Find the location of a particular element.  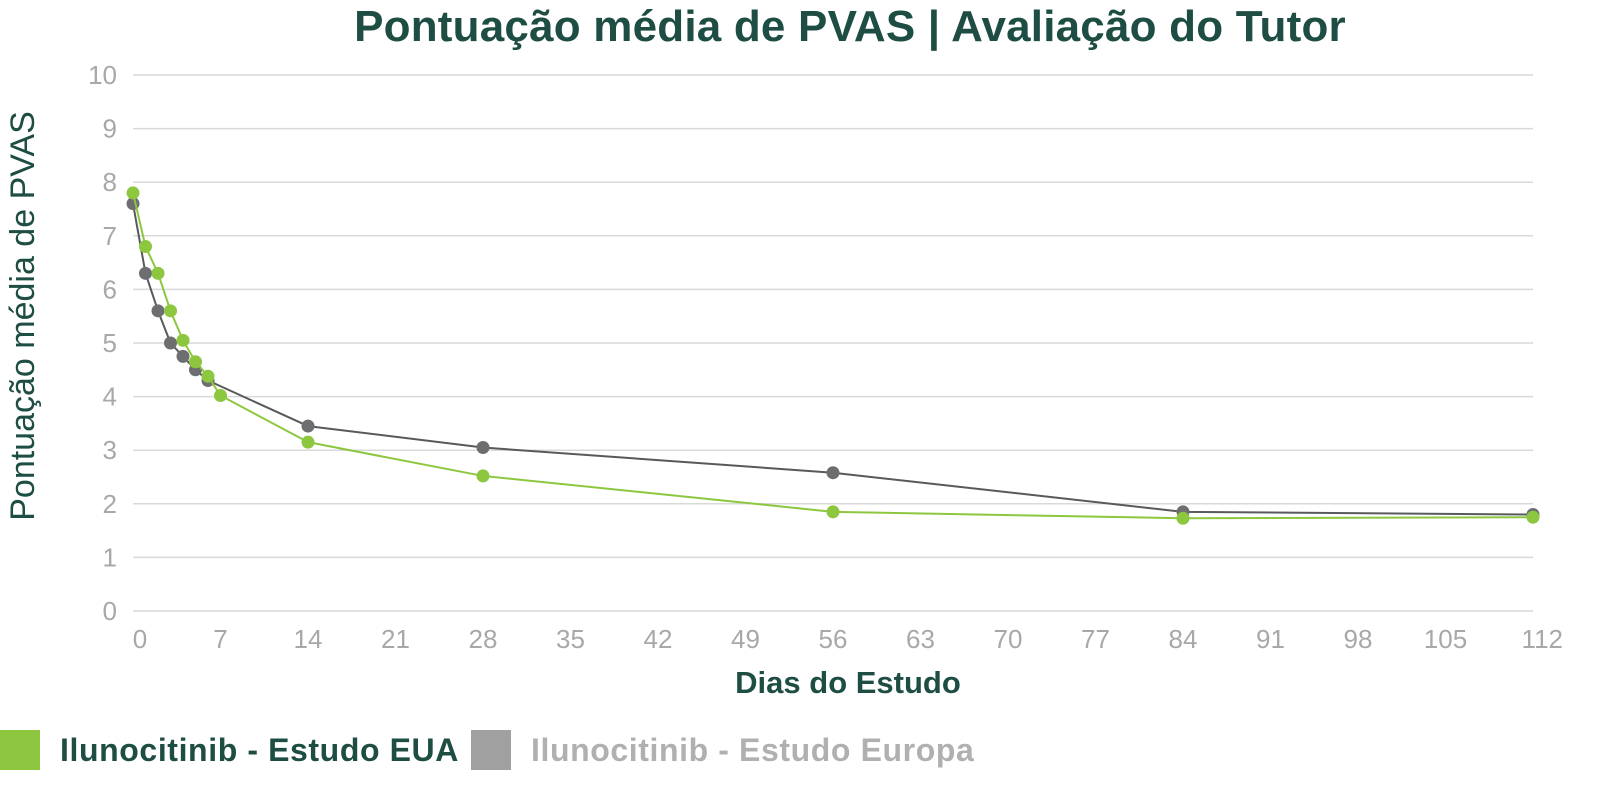

x-tick-label: 28 is located at coordinates (483, 639).